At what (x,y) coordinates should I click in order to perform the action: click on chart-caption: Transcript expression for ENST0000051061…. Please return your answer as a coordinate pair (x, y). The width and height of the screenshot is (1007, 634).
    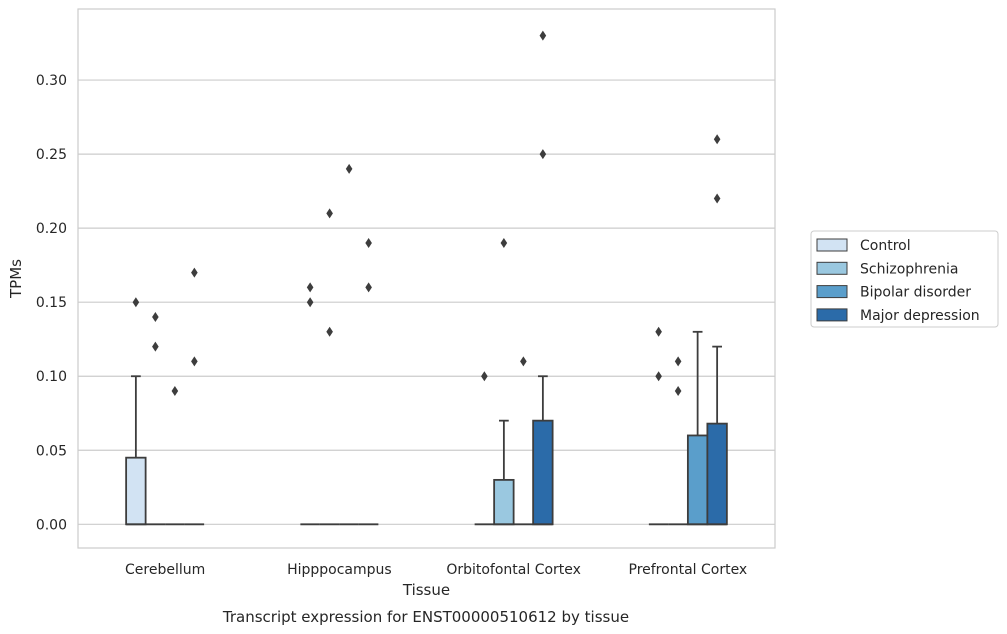
    Looking at the image, I should click on (425, 617).